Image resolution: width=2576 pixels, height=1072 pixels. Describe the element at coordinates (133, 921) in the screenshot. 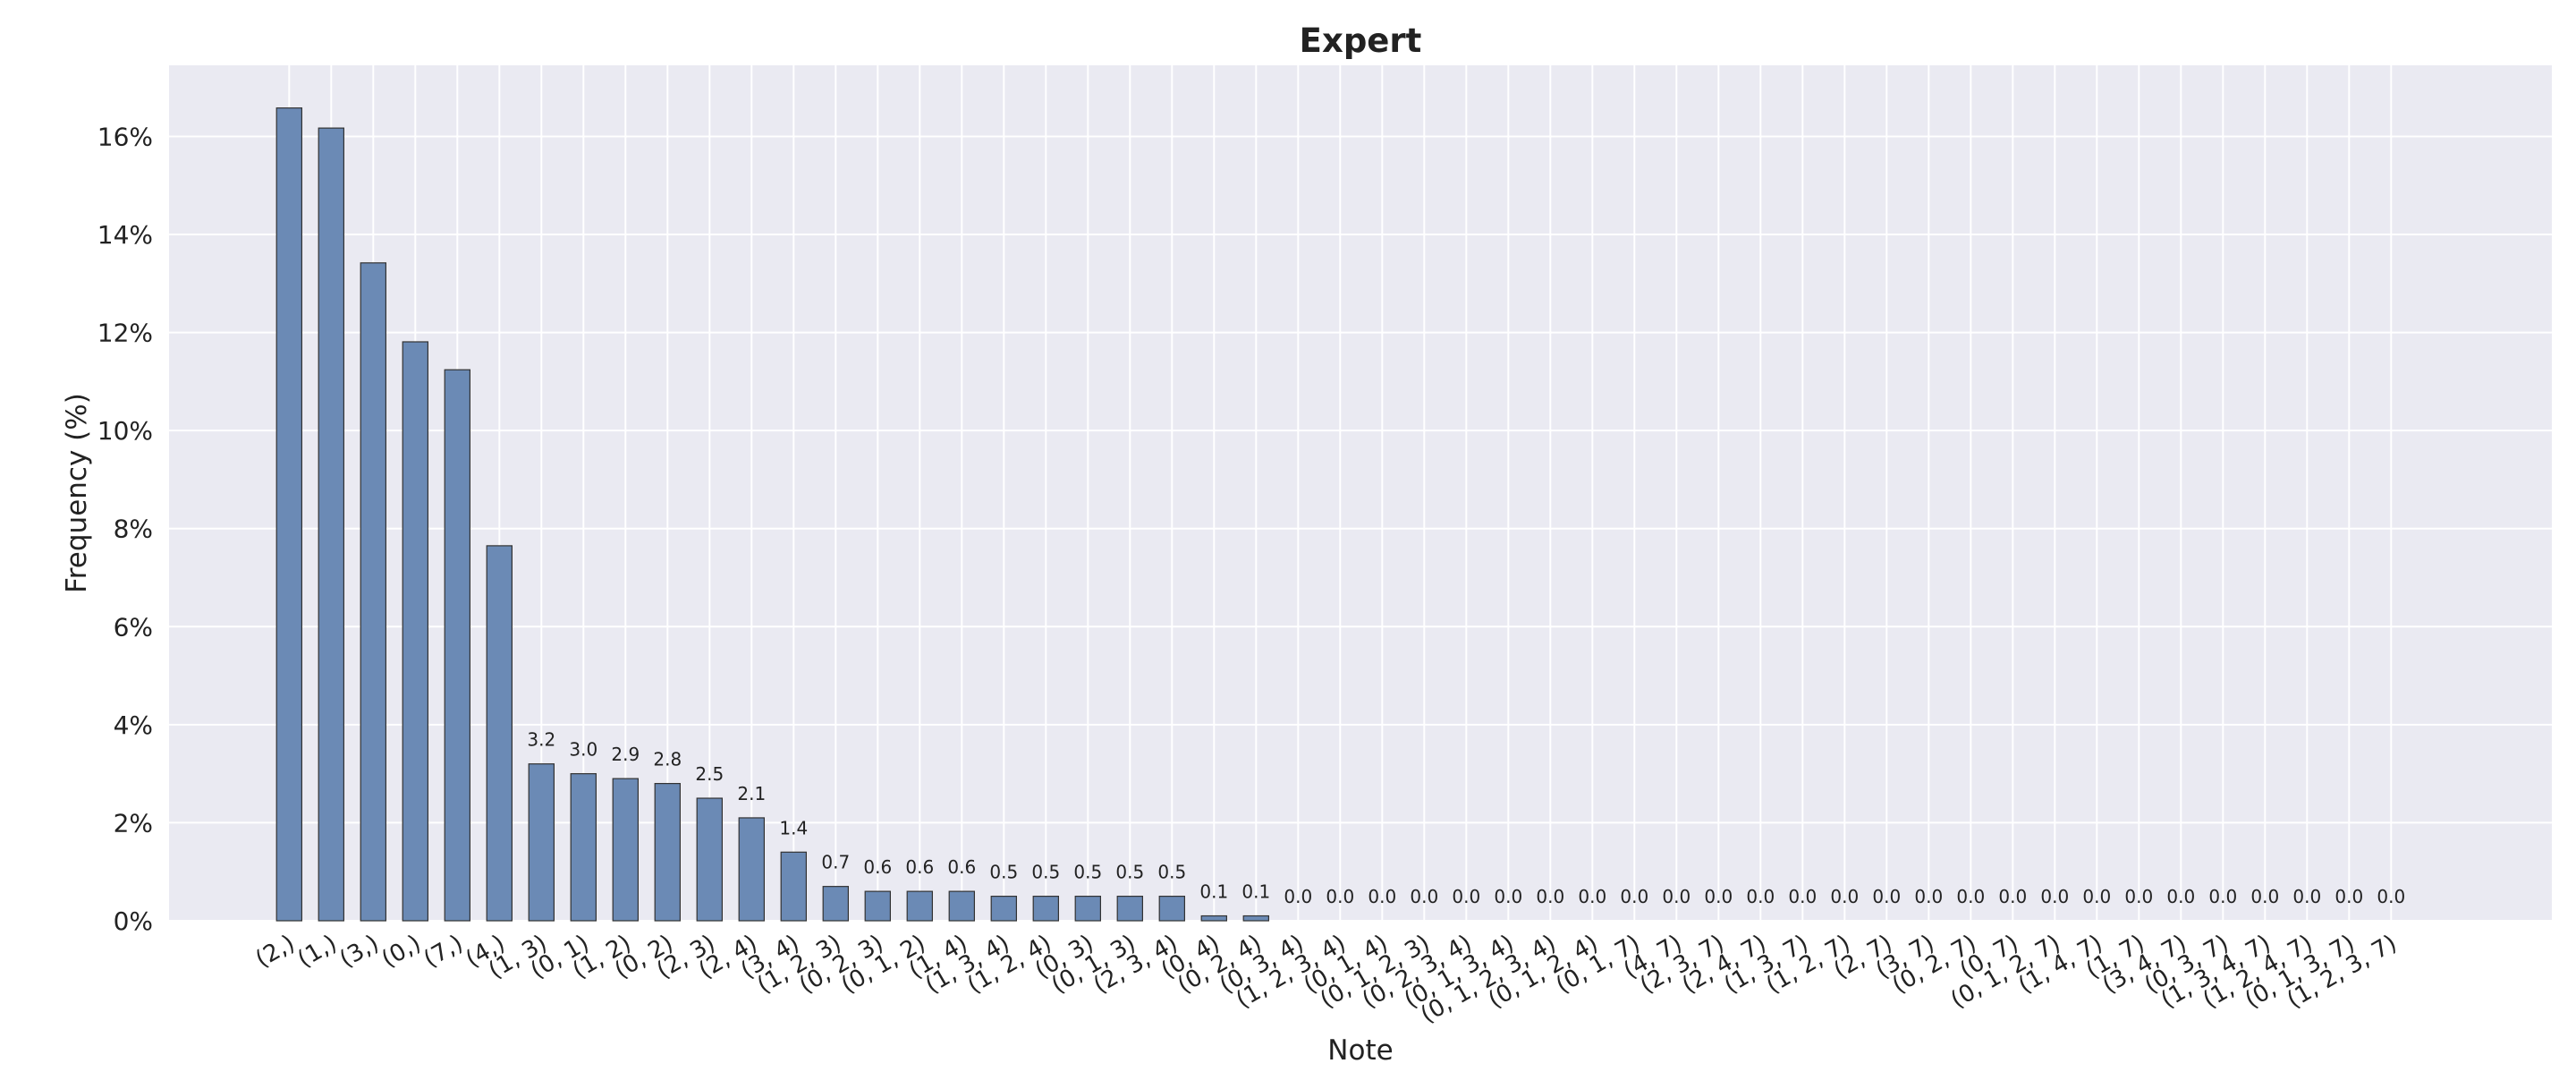

I see `y-tick-label: 0%` at that location.